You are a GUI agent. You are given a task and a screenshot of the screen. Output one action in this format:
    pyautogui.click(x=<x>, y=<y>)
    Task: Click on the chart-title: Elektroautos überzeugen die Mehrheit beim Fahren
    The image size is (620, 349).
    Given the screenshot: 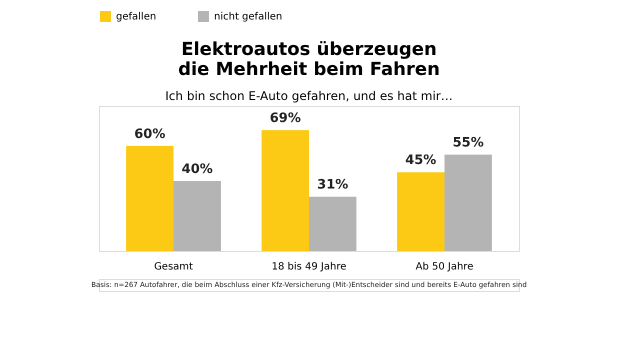 What is the action you would take?
    pyautogui.click(x=309, y=59)
    